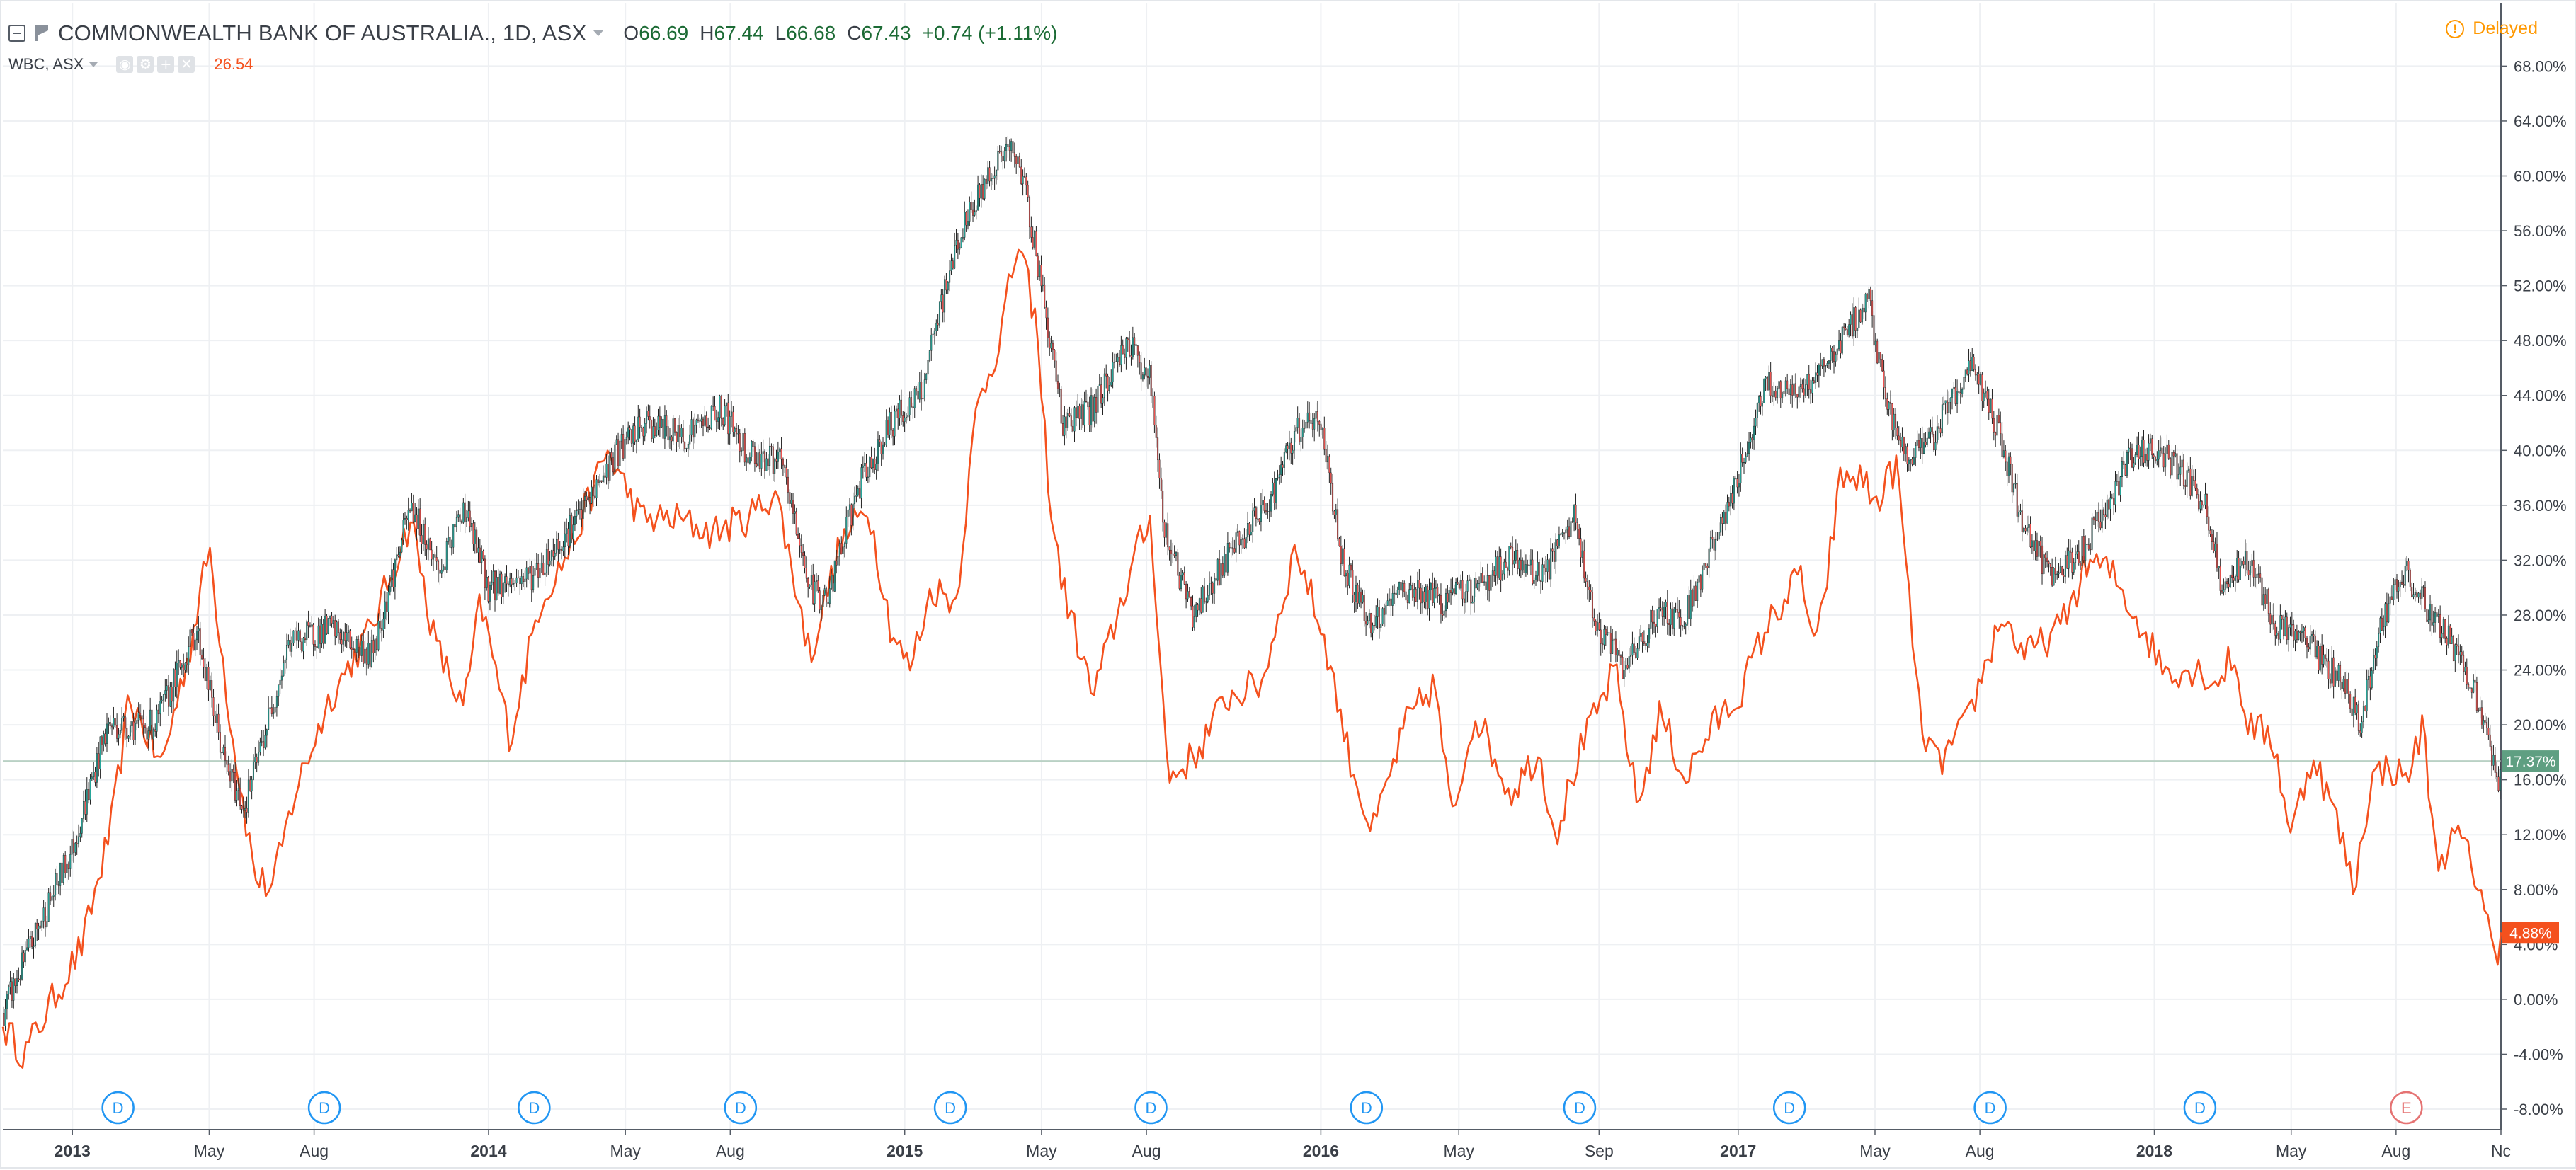  Describe the element at coordinates (125, 64) in the screenshot. I see `eye-icon: ◉` at that location.